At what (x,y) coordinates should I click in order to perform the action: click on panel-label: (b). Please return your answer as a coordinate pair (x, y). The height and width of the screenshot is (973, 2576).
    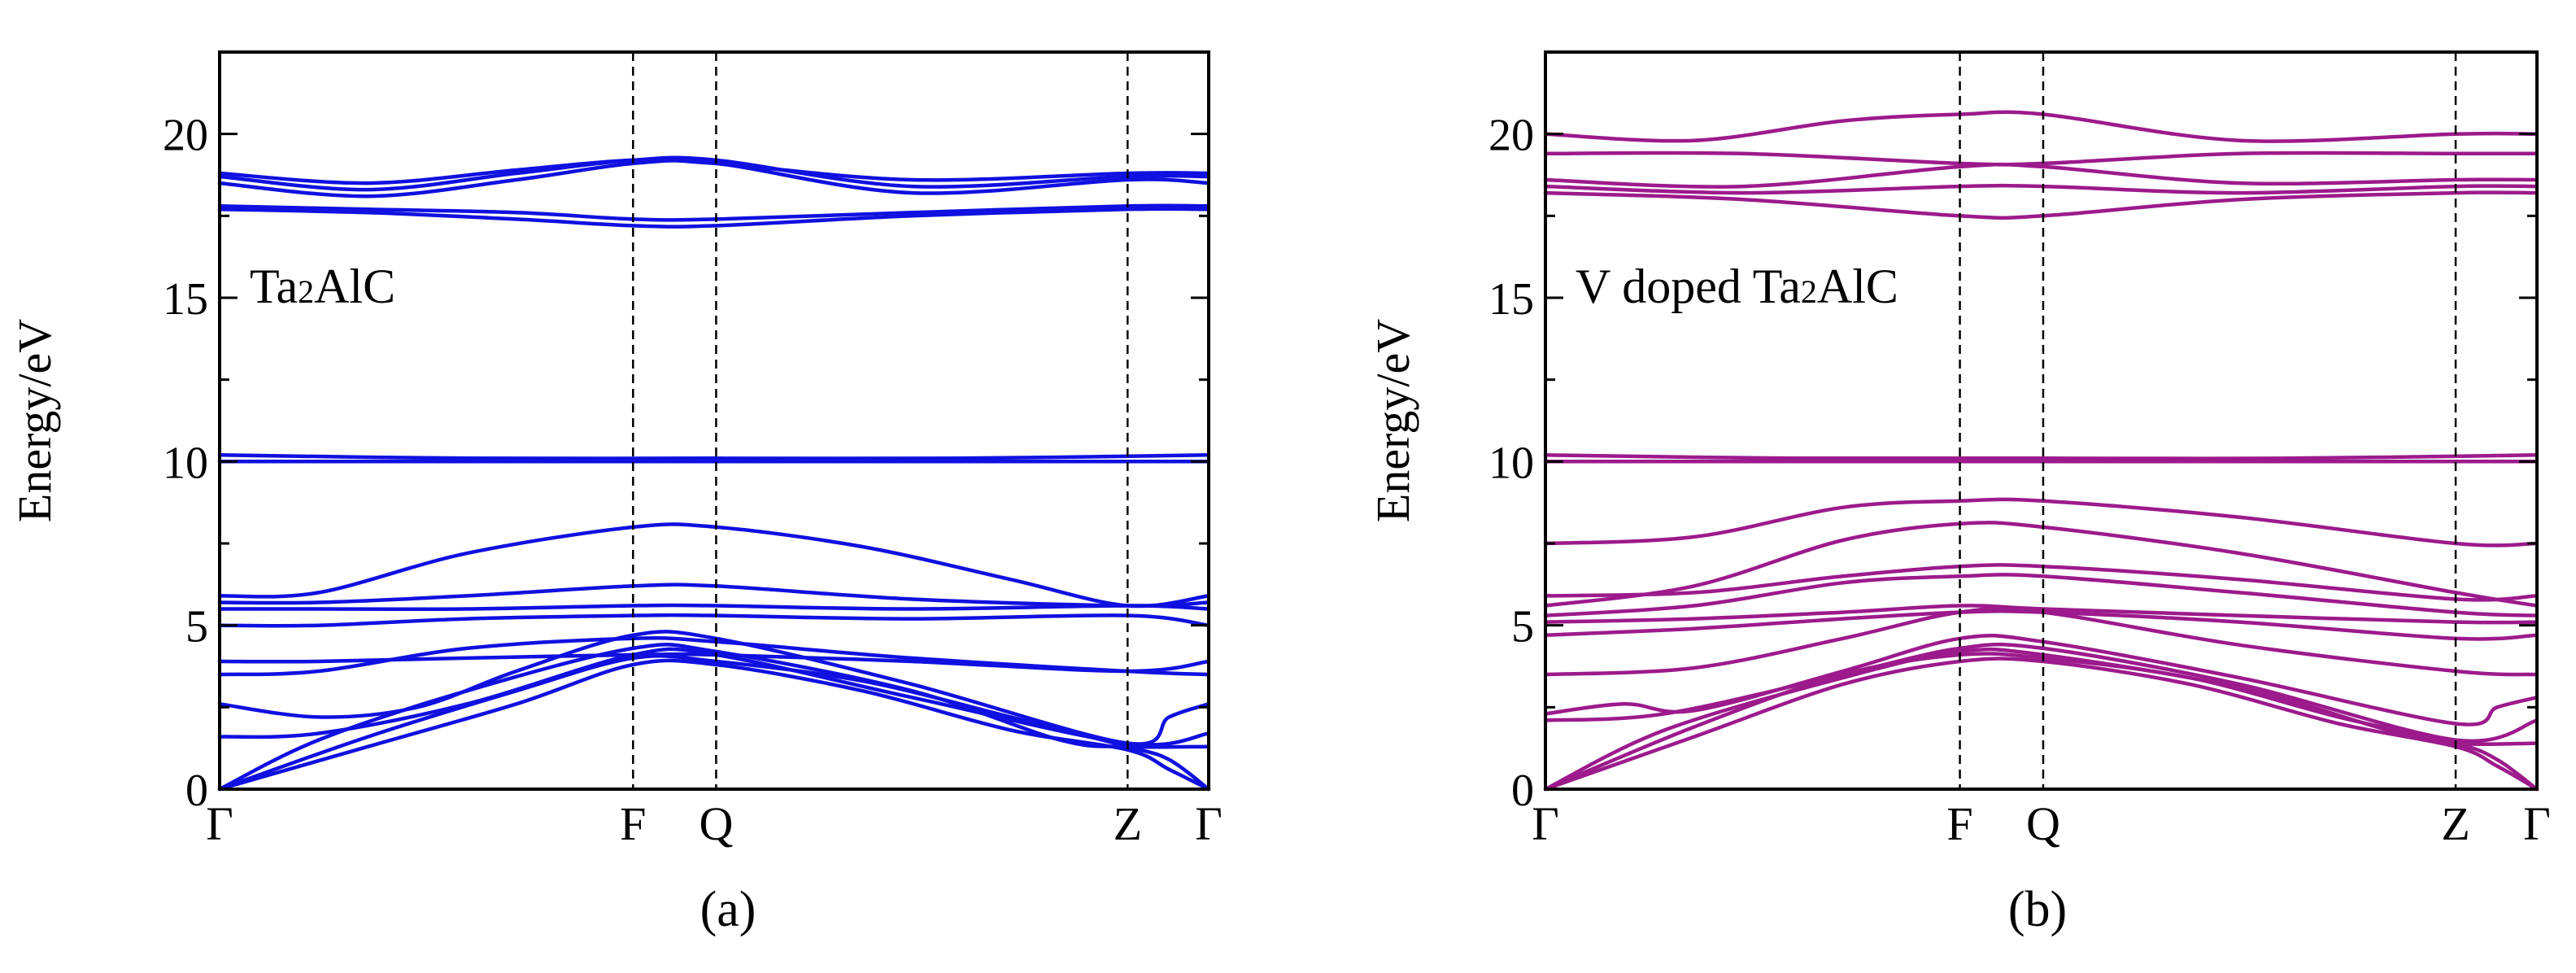
    Looking at the image, I should click on (2037, 909).